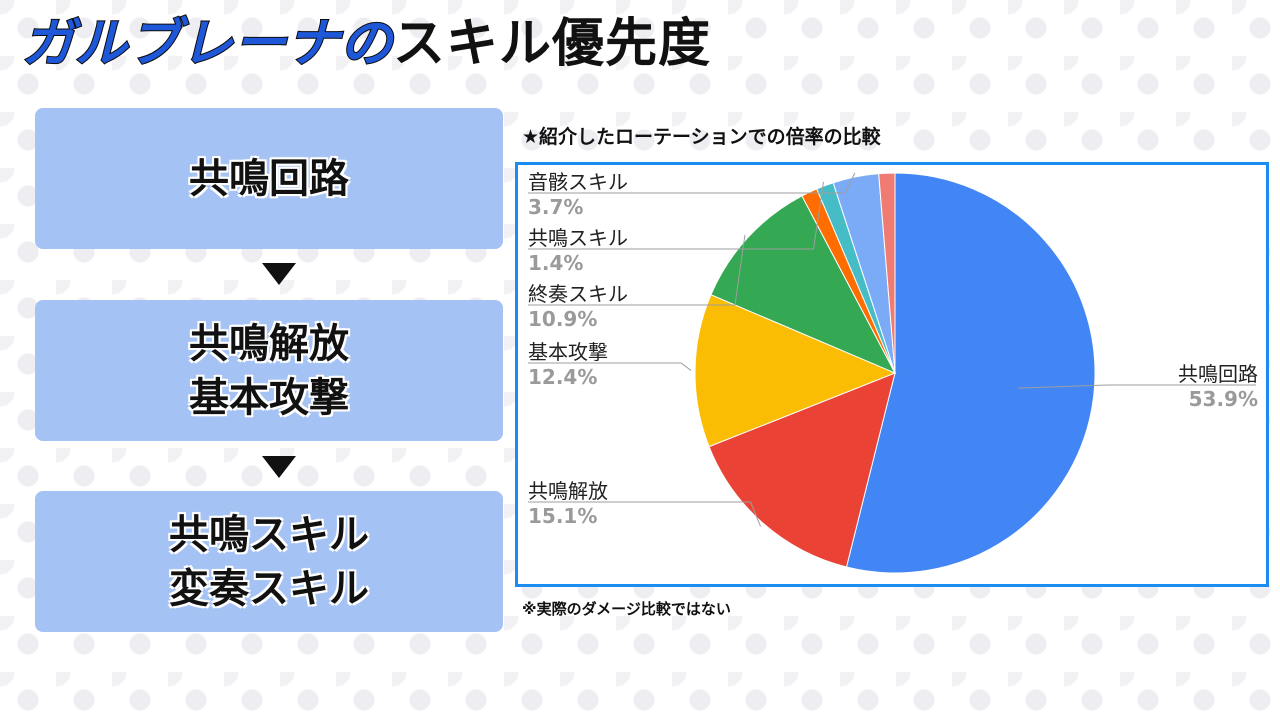 The image size is (1280, 720). I want to click on priority-step-1: 共鳴回路, so click(269, 178).